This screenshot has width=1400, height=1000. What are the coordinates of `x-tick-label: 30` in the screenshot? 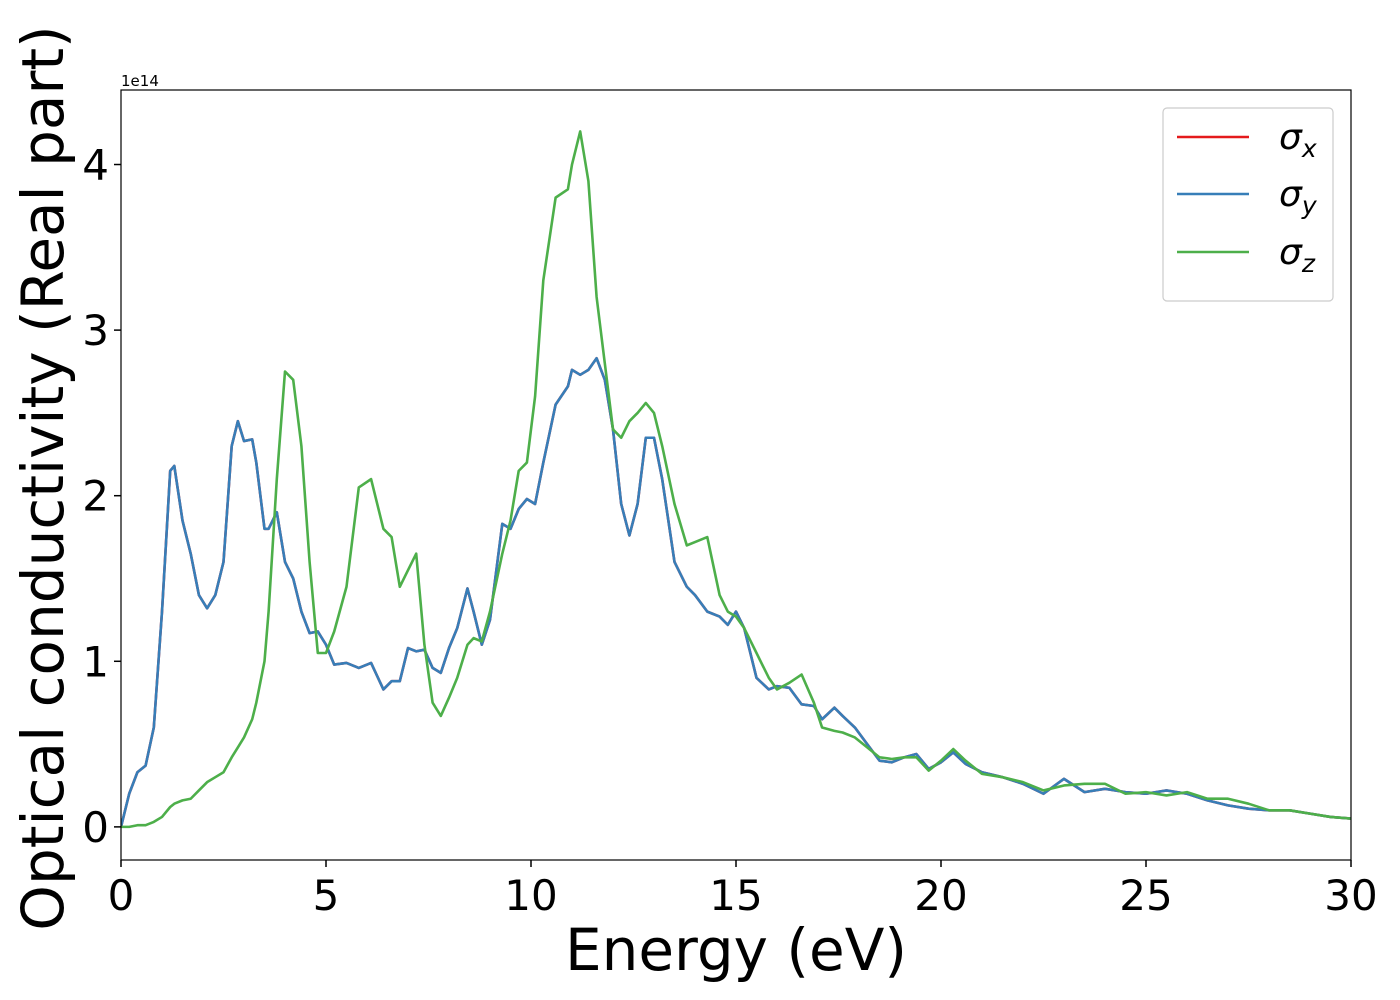 It's located at (1350, 895).